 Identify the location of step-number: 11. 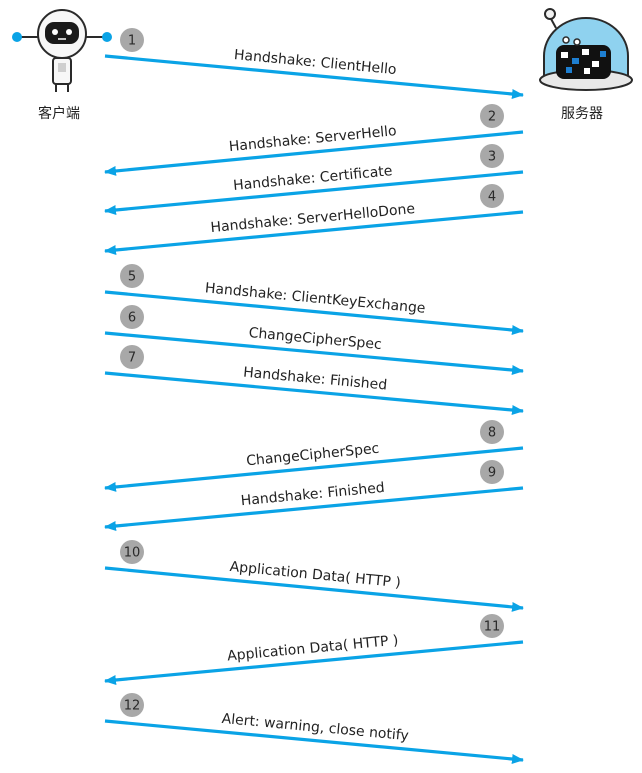
(492, 627).